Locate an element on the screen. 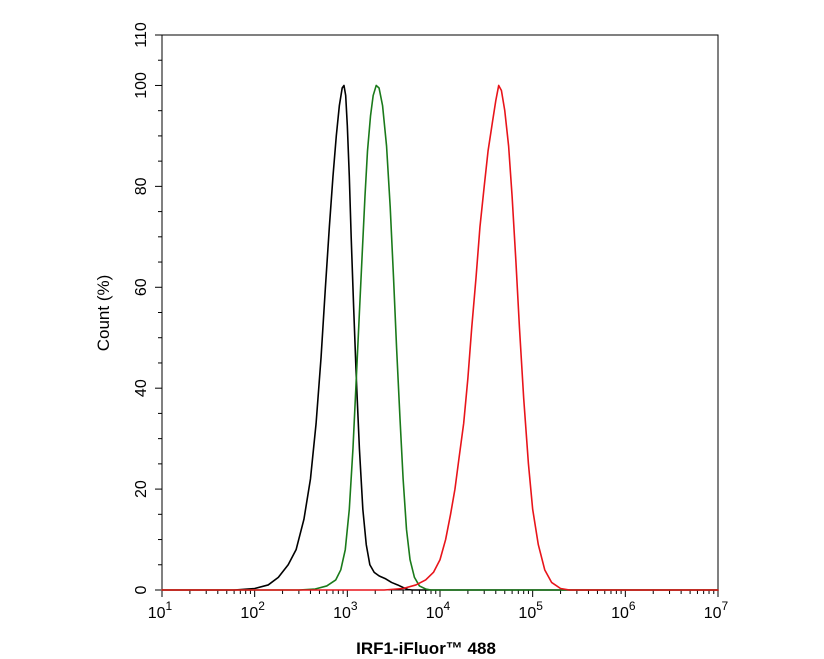 Image resolution: width=824 pixels, height=659 pixels. x-tick-label: 10⁵ is located at coordinates (530, 610).